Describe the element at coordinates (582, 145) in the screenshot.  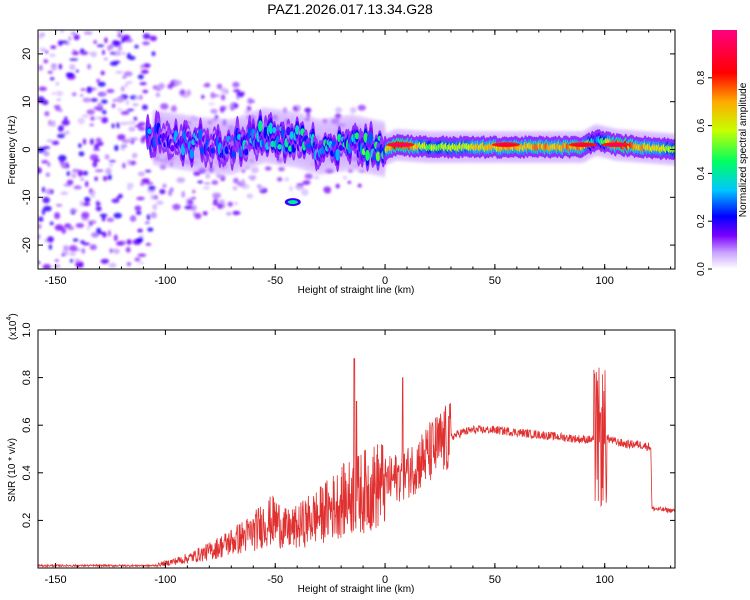
I see `spectrogram-hotspot-core` at that location.